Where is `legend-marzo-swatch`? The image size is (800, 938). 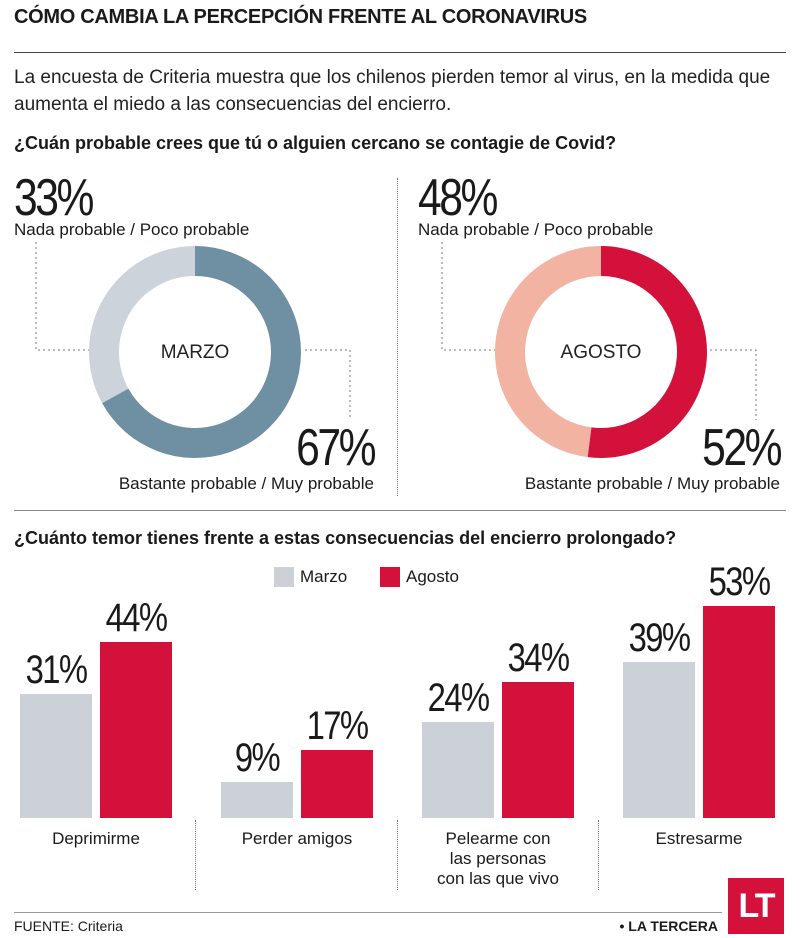
legend-marzo-swatch is located at coordinates (284, 577).